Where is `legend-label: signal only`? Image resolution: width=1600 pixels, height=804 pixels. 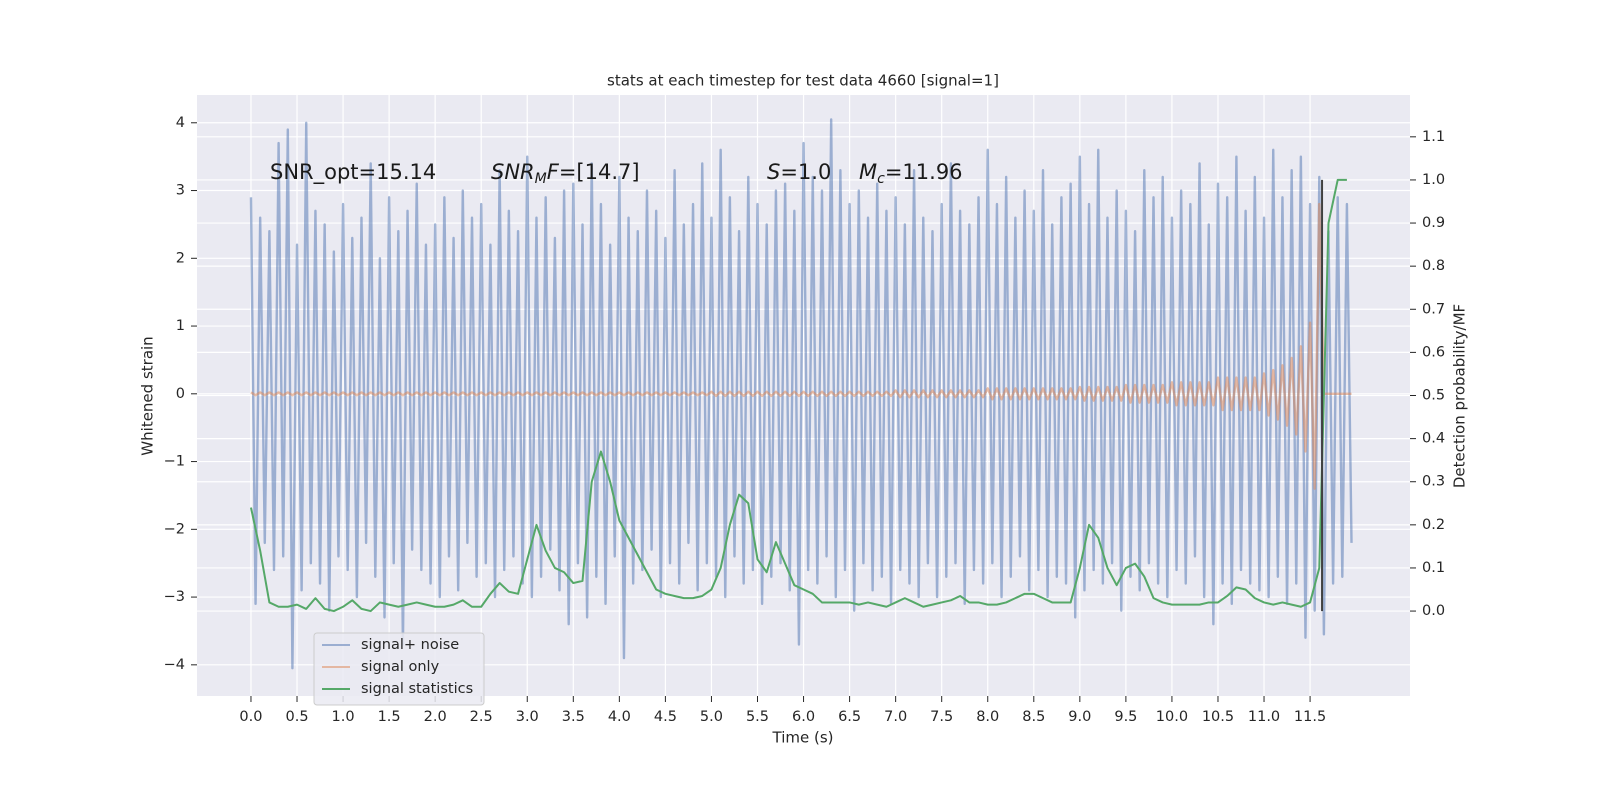
legend-label: signal only is located at coordinates (400, 667).